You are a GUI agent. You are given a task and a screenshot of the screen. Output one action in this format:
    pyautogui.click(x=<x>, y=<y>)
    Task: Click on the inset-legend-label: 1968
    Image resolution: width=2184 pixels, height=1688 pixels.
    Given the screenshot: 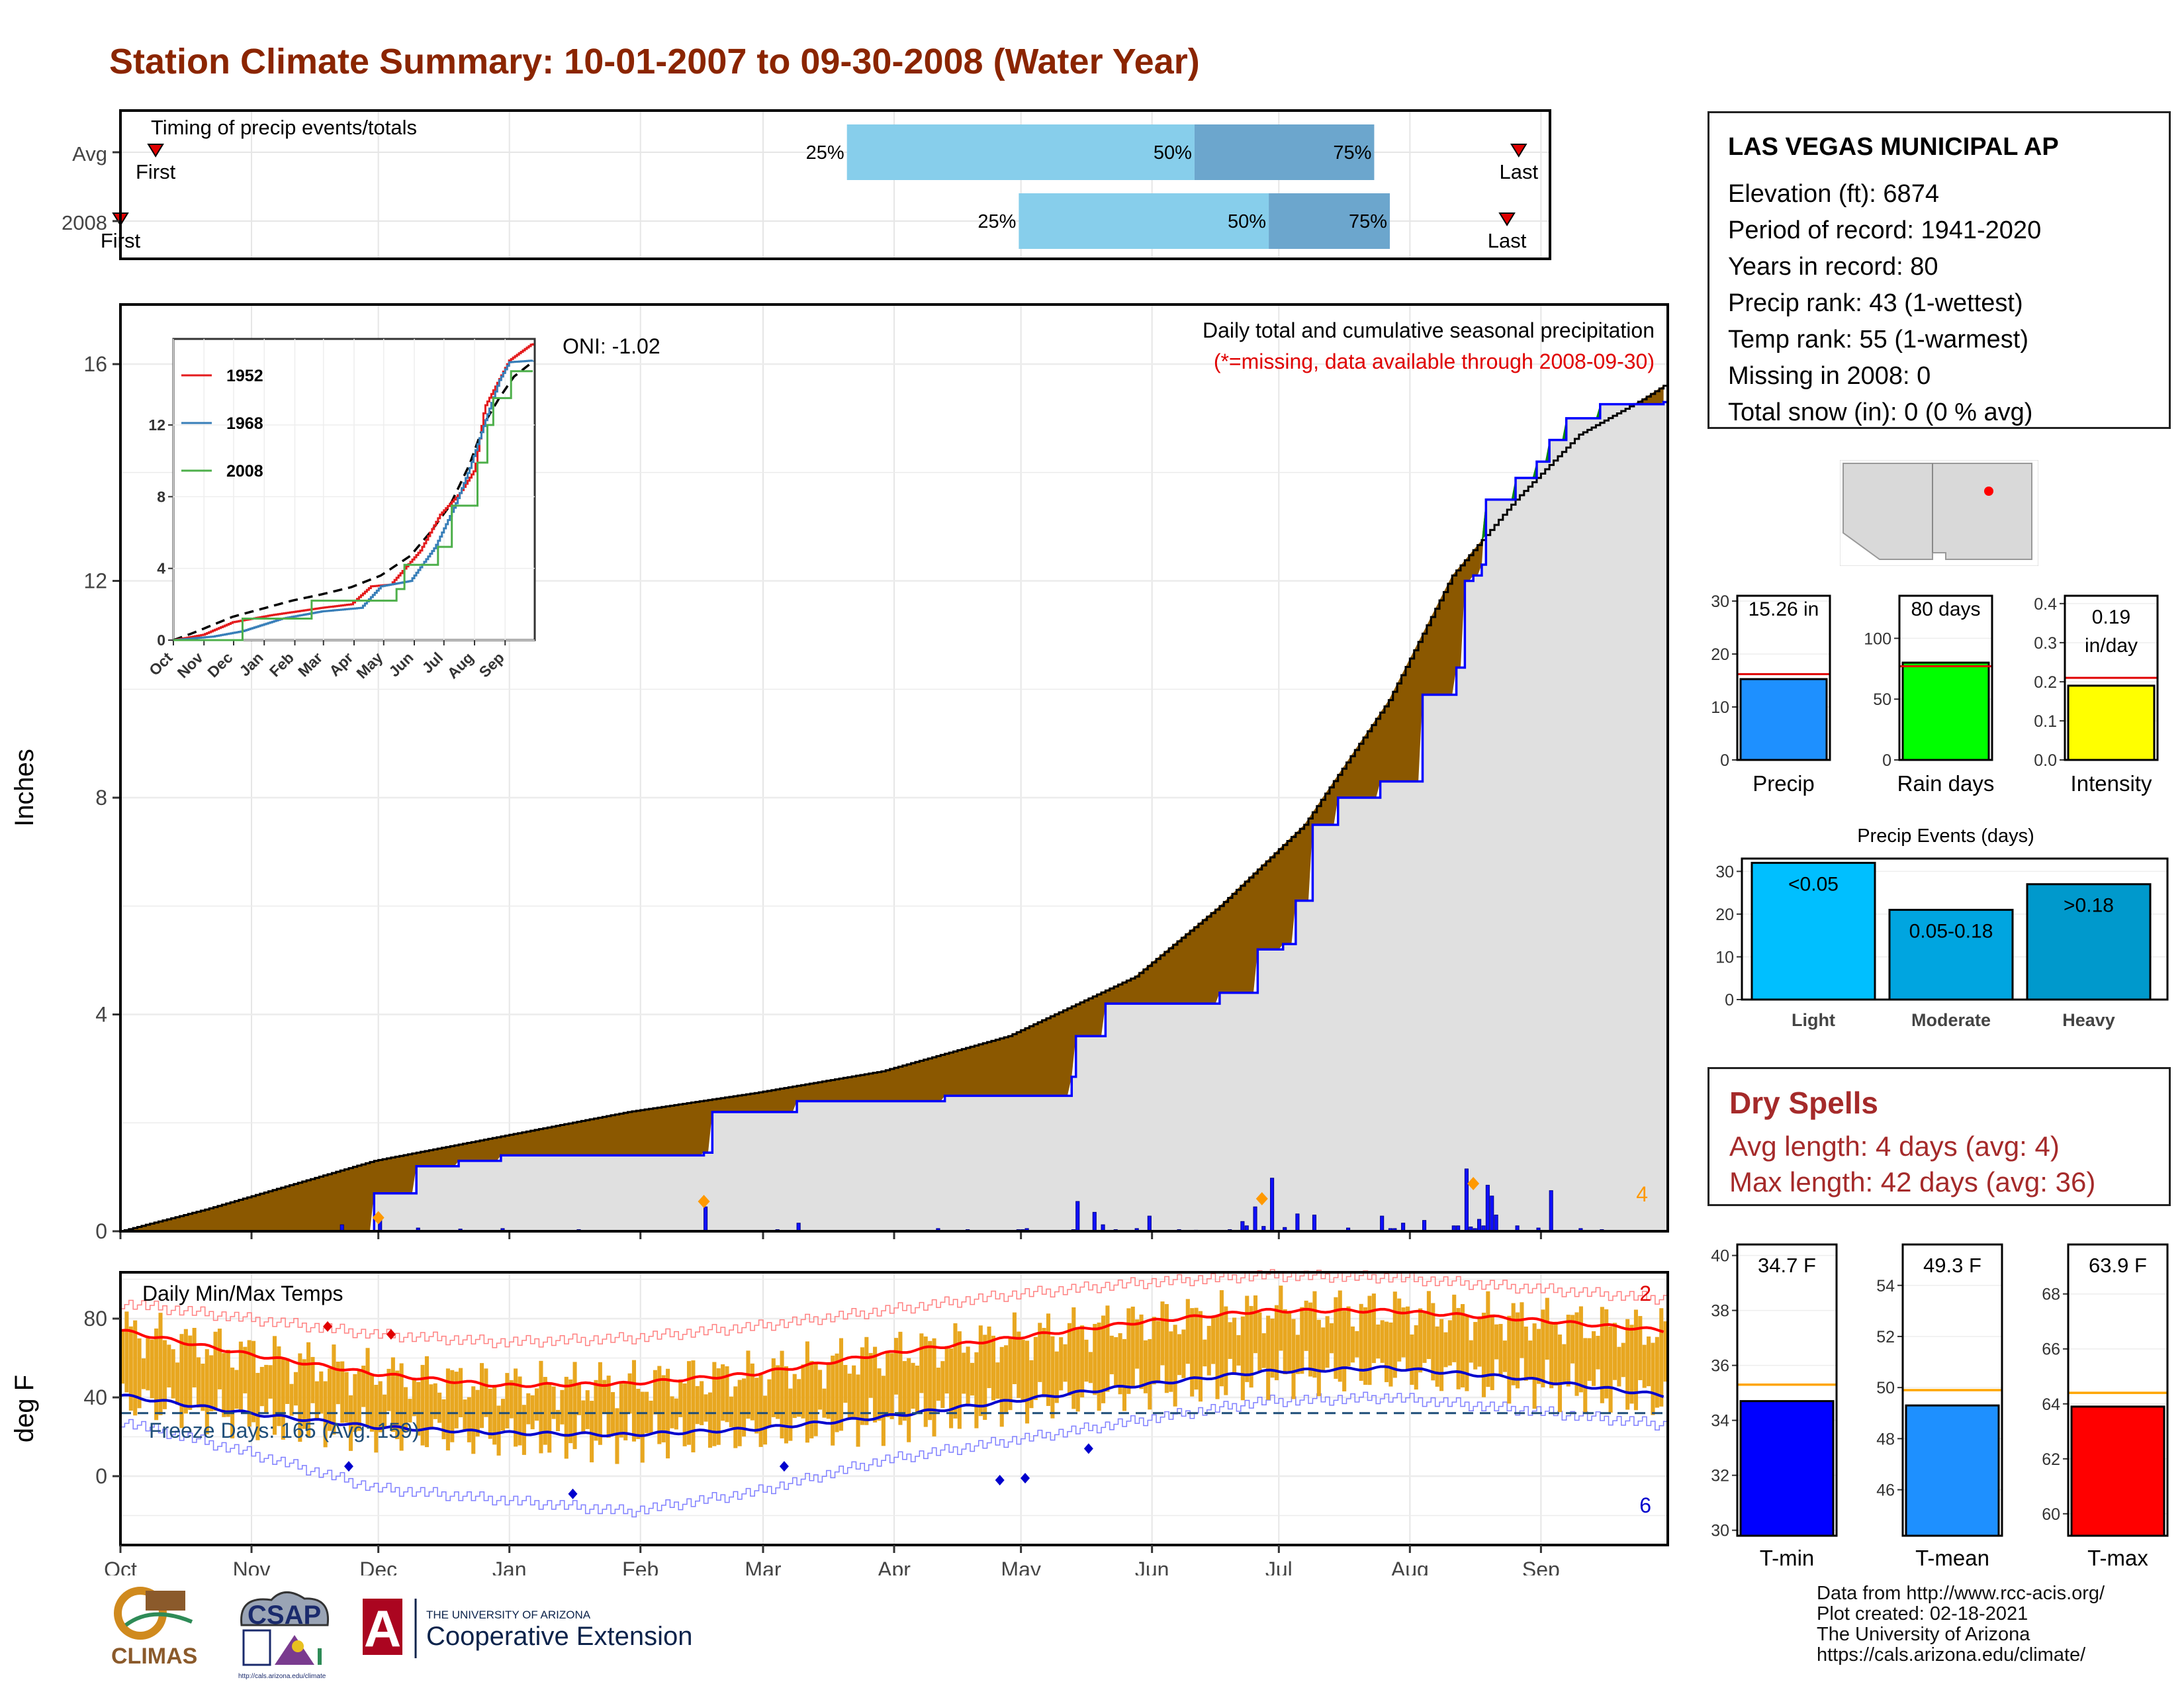 What is the action you would take?
    pyautogui.click(x=245, y=423)
    